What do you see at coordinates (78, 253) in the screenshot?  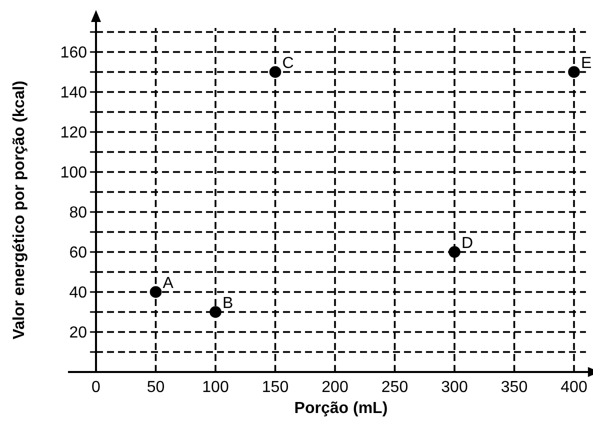 I see `y-tick-label: 60` at bounding box center [78, 253].